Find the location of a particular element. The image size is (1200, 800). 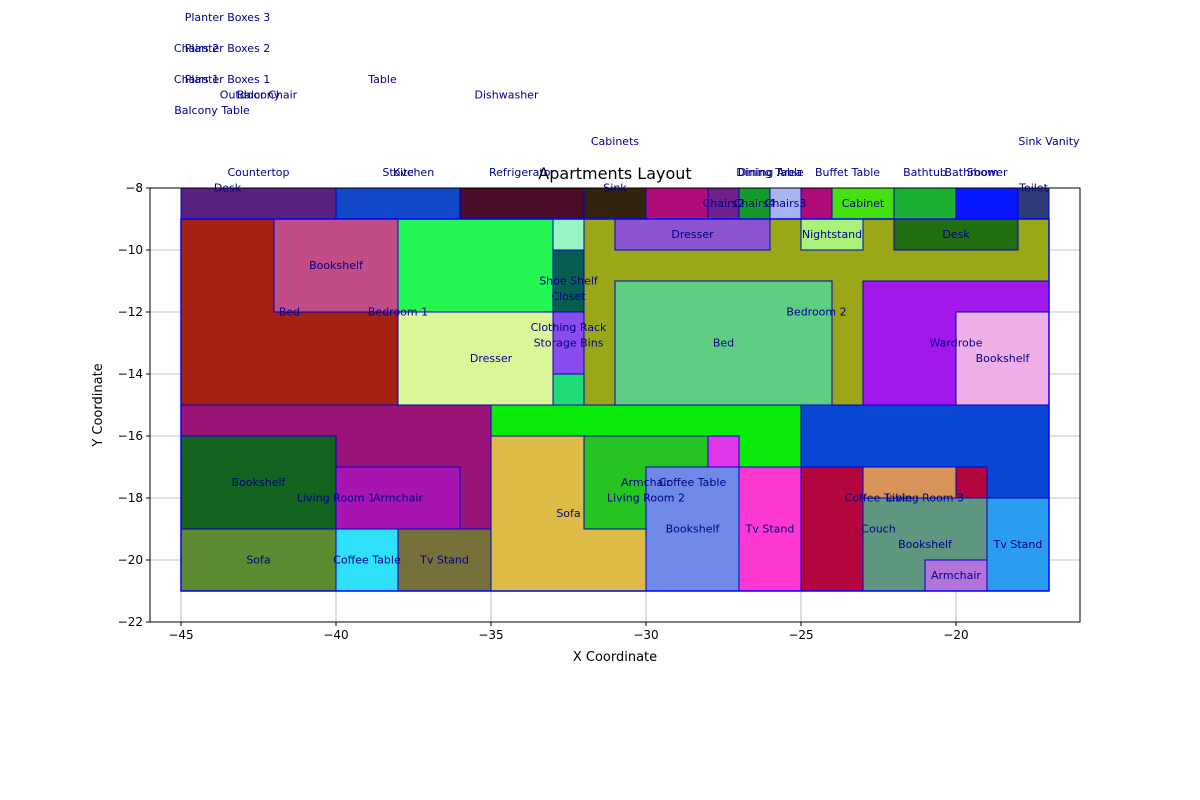

room-label: Chairs2 is located at coordinates (724, 203).